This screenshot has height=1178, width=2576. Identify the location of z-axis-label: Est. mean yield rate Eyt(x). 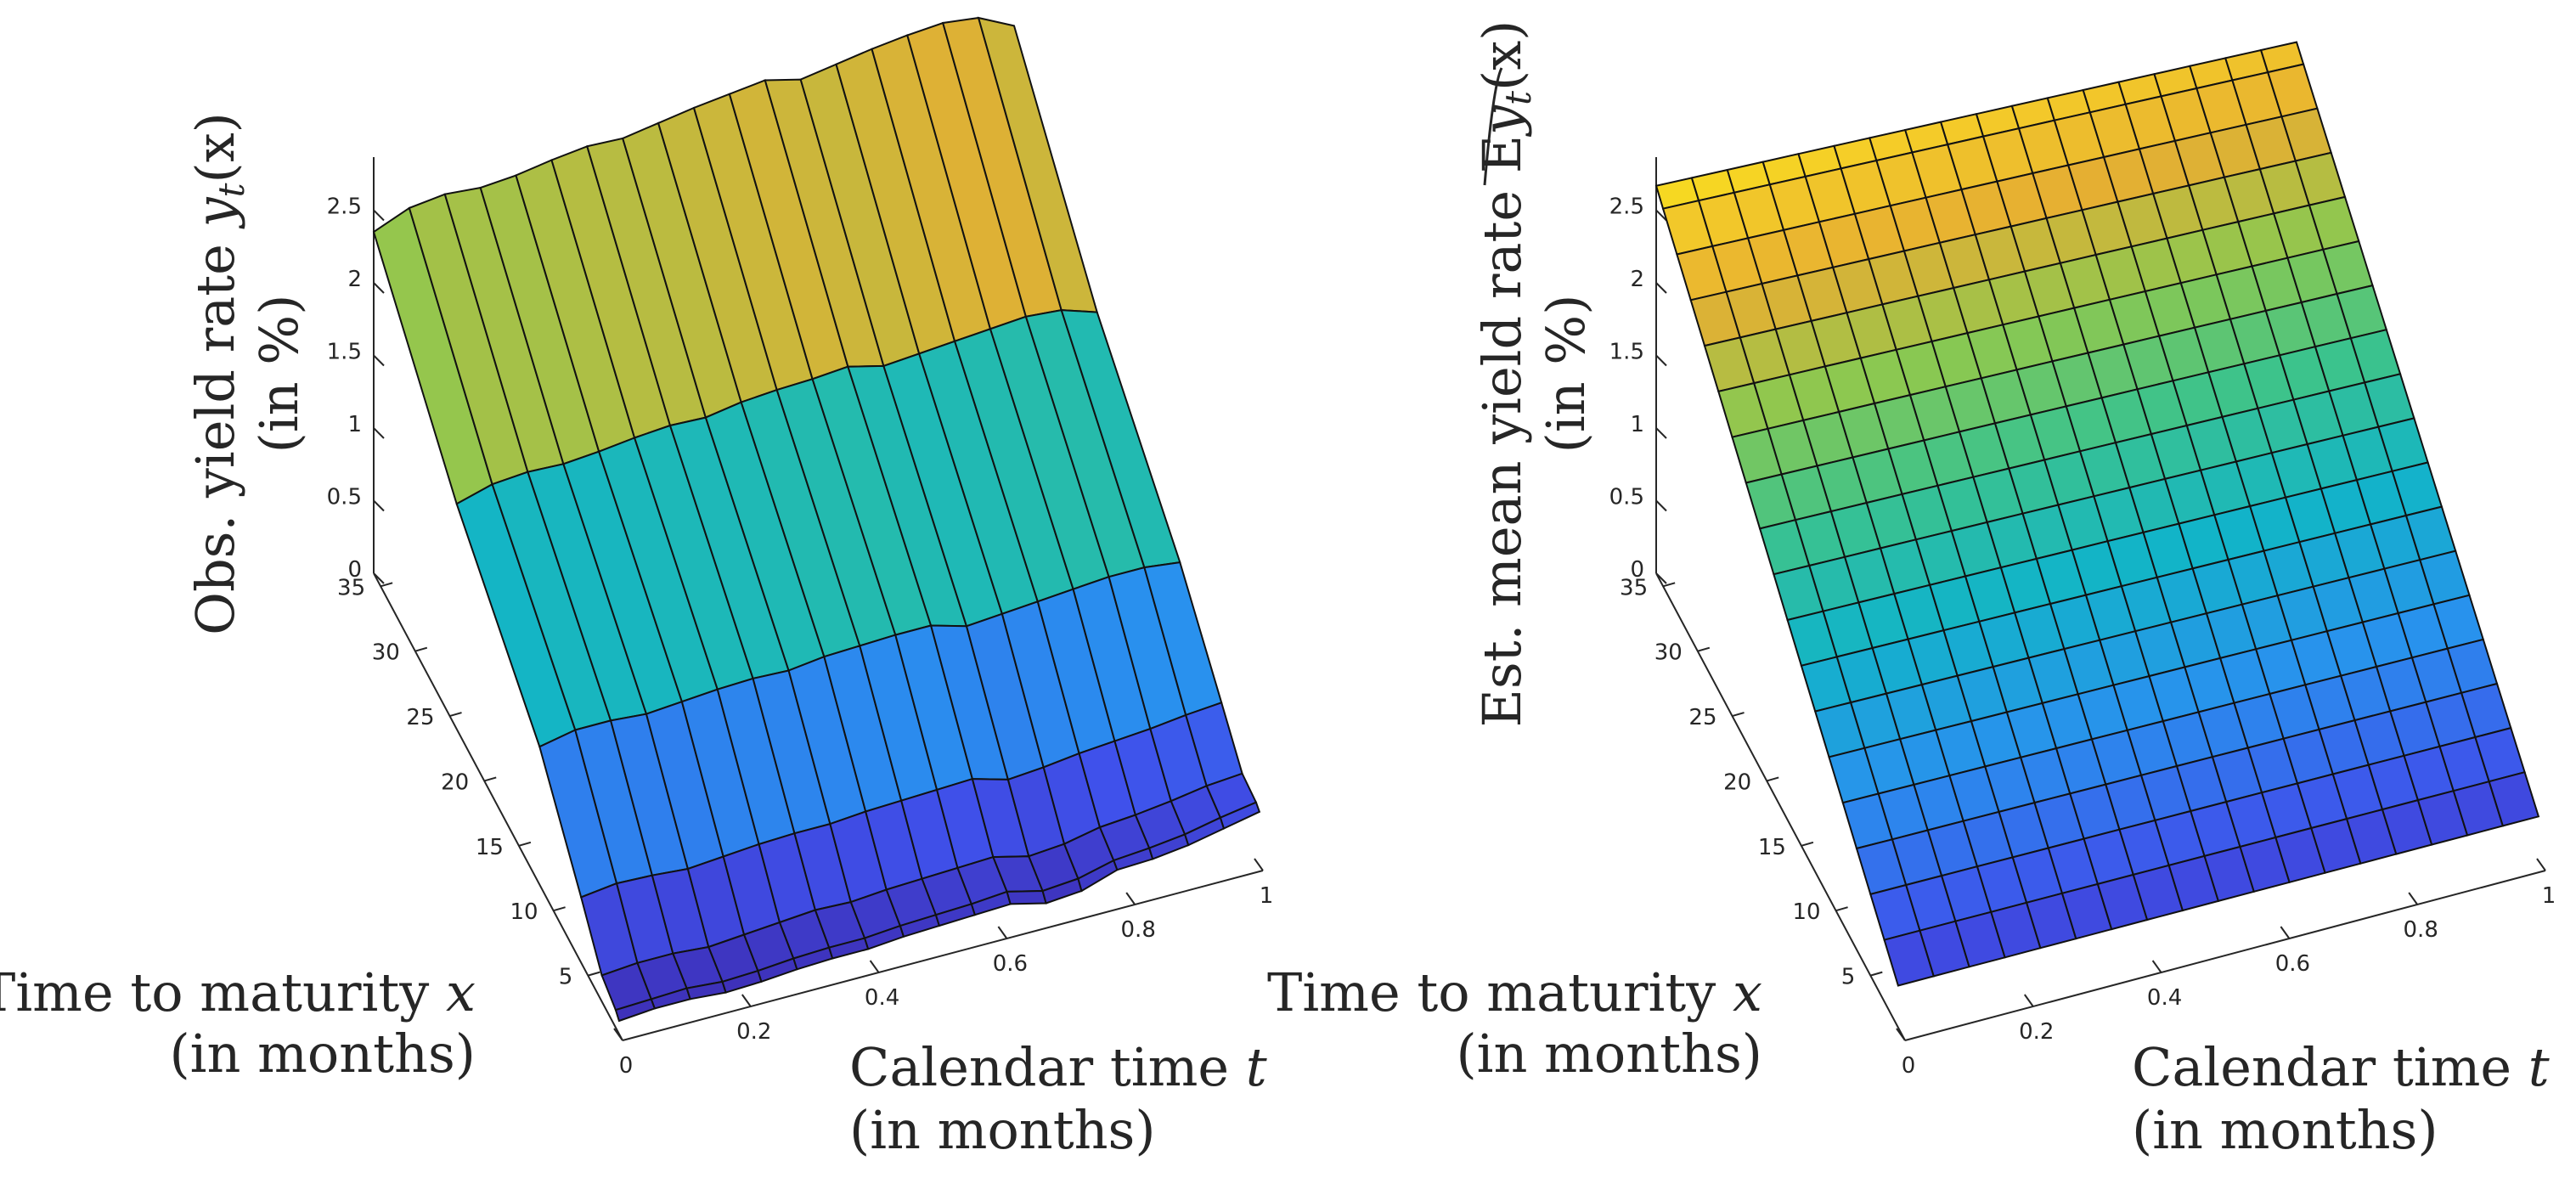
(1505, 374).